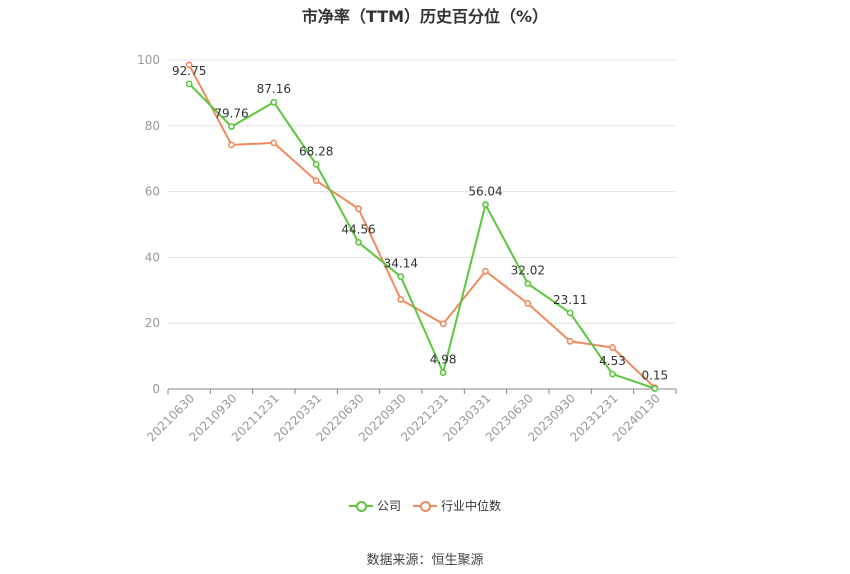  I want to click on data-label: 34.14, so click(401, 264).